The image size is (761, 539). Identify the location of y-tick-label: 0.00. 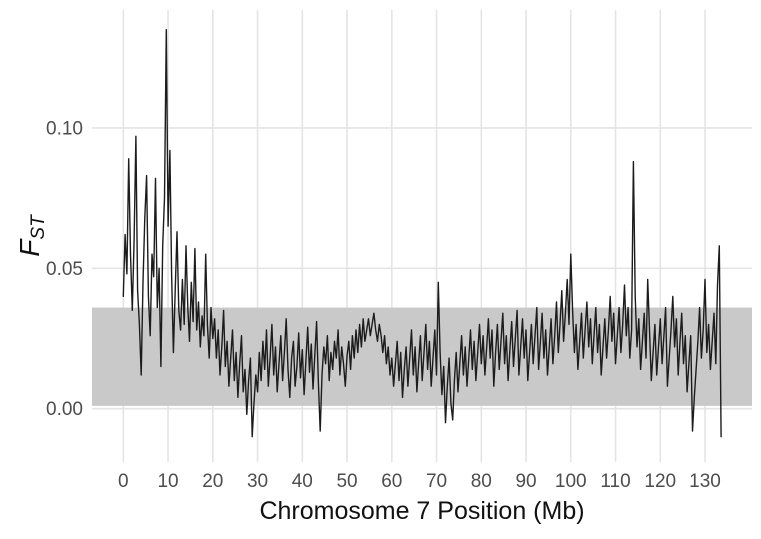
(64, 409).